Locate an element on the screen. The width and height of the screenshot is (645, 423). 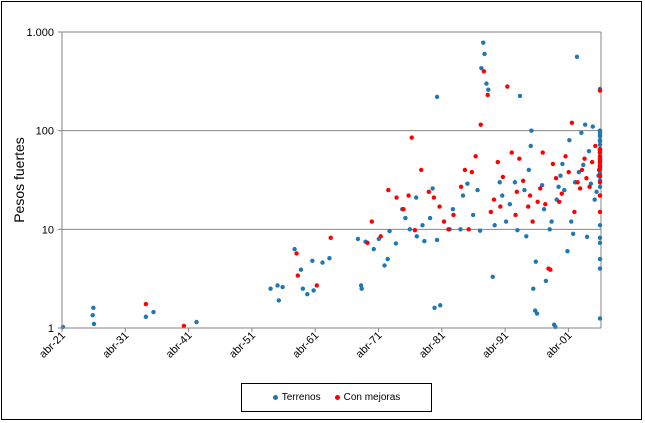
x-tick-label: abr-01 is located at coordinates (559, 345).